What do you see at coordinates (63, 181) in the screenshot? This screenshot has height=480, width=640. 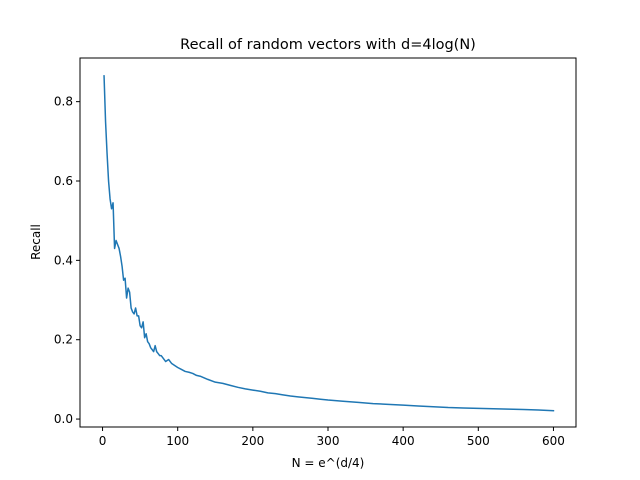 I see `y-tick-label: 0.6` at bounding box center [63, 181].